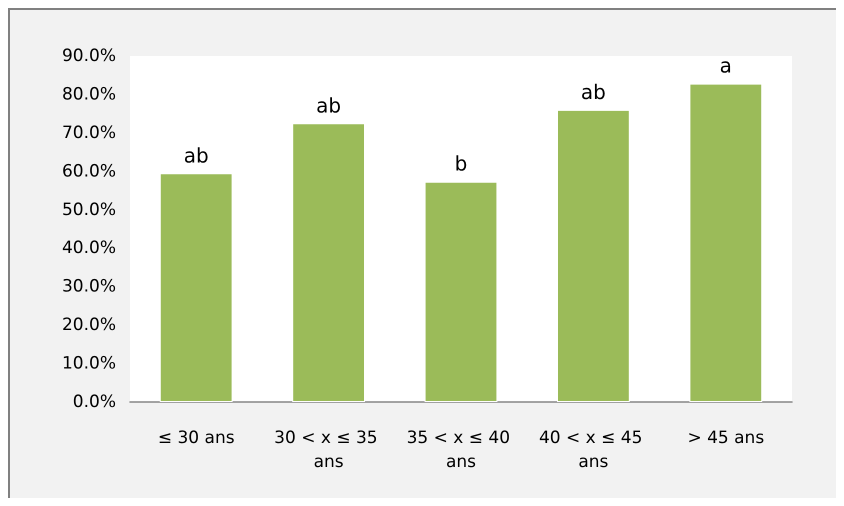 This screenshot has height=506, width=844. Describe the element at coordinates (89, 248) in the screenshot. I see `y-tick-label: 40.0%` at that location.